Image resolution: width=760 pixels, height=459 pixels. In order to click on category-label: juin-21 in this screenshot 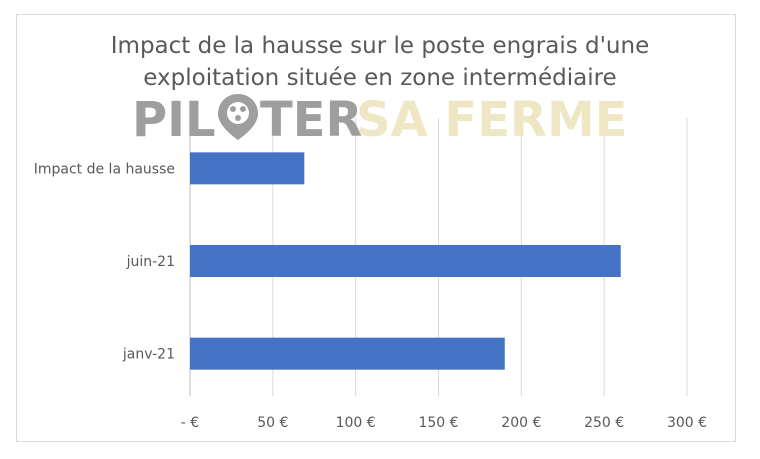, I will do `click(150, 262)`.